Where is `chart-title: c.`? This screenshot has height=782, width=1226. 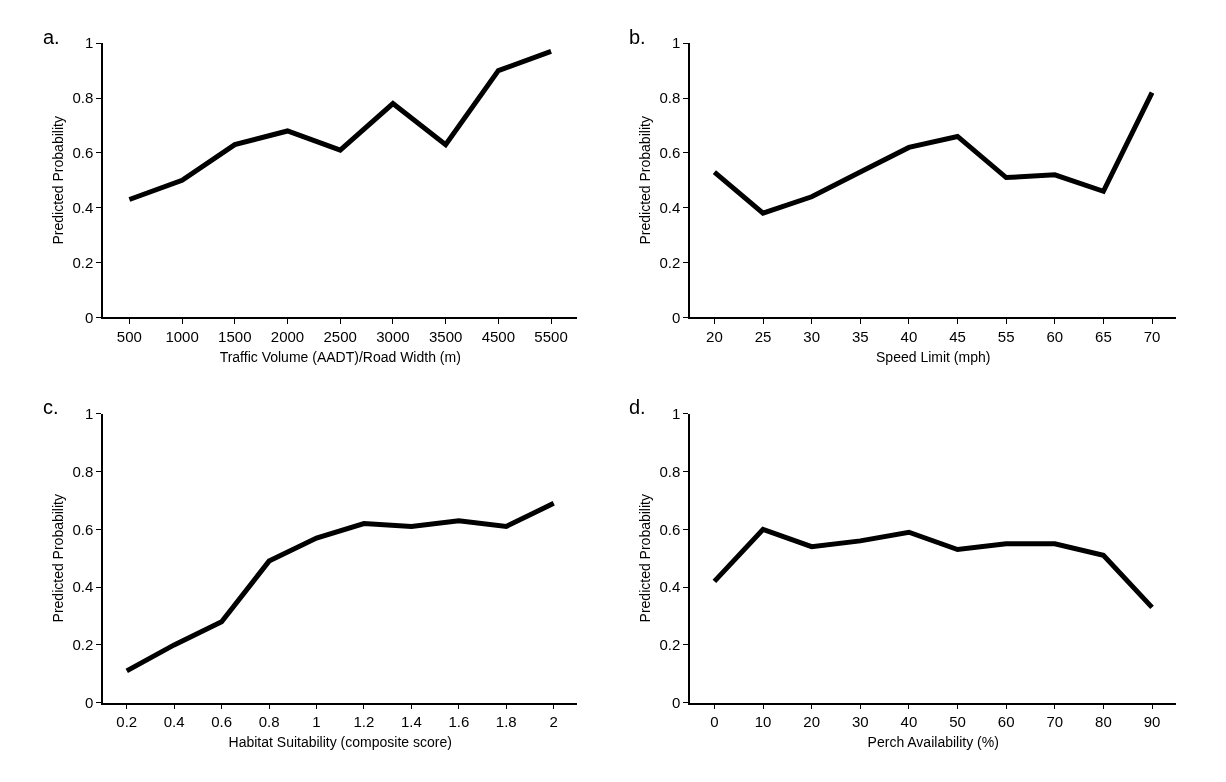 chart-title: c. is located at coordinates (51, 407).